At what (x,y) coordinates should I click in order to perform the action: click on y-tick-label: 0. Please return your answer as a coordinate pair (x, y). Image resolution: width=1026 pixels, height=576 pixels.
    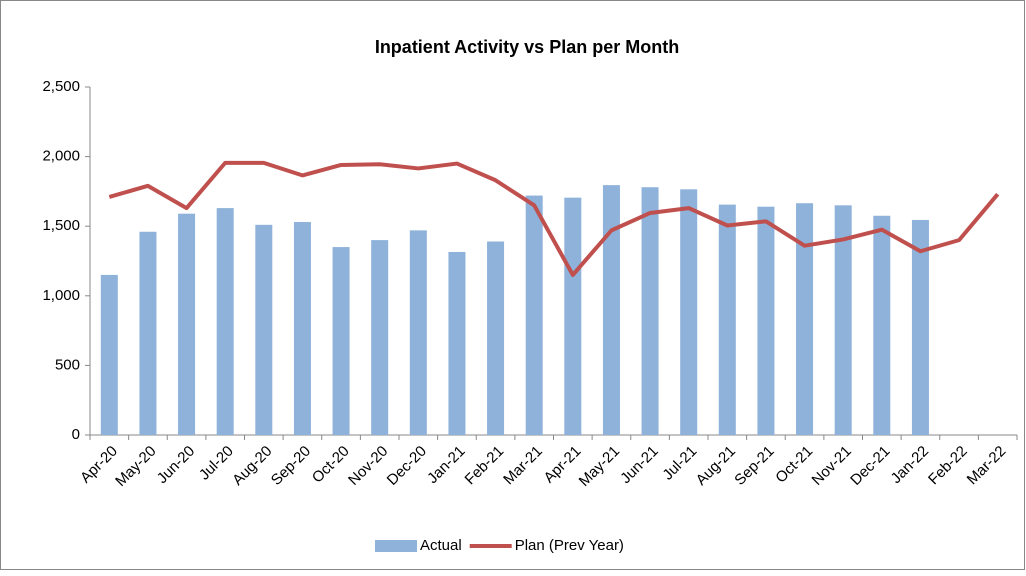
    Looking at the image, I should click on (76, 434).